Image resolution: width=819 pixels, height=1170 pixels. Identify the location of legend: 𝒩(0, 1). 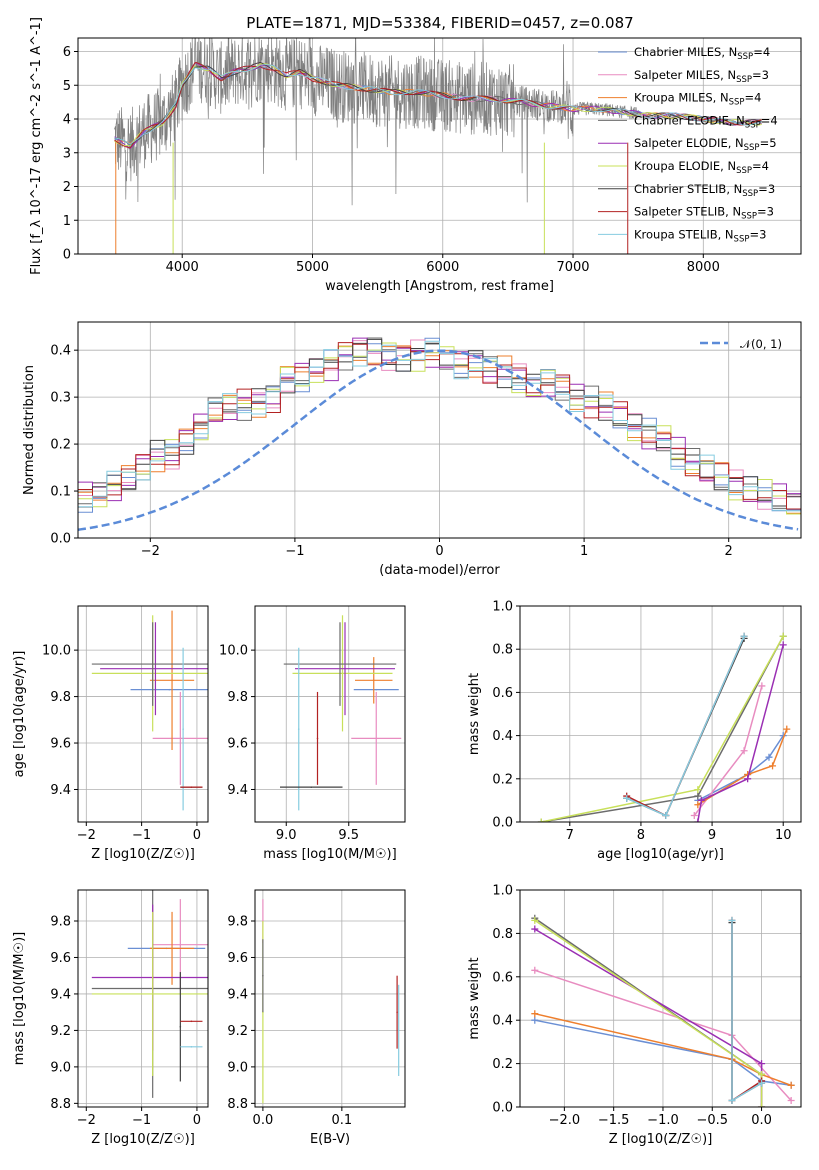
(741, 344).